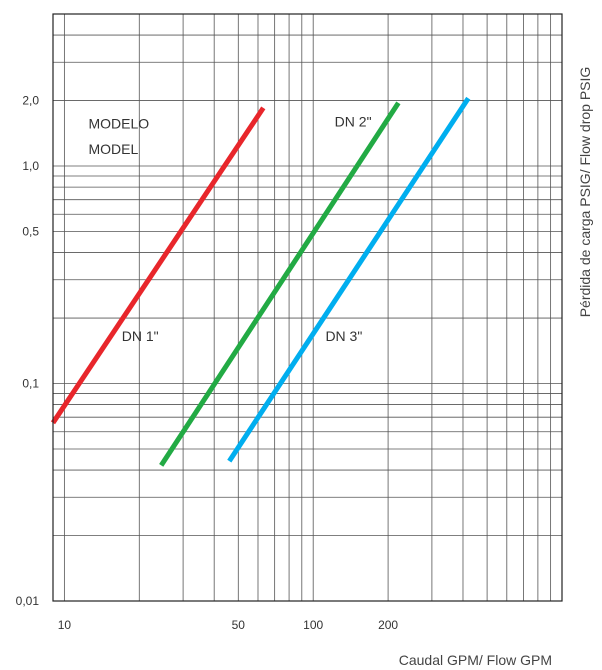  Describe the element at coordinates (239, 625) in the screenshot. I see `x-tick-label: 50` at that location.